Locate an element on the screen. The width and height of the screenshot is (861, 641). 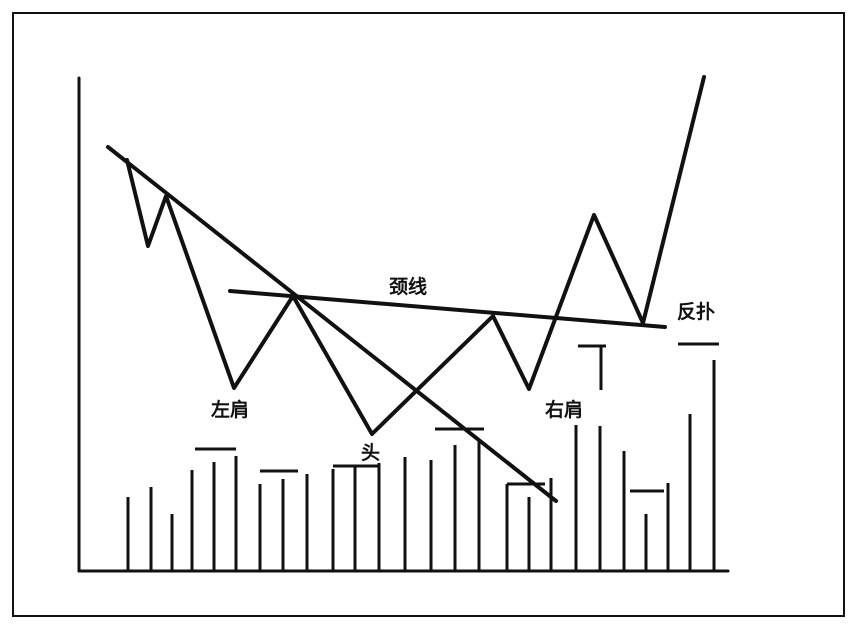
right-shoulder-label: 右肩 is located at coordinates (563, 409).